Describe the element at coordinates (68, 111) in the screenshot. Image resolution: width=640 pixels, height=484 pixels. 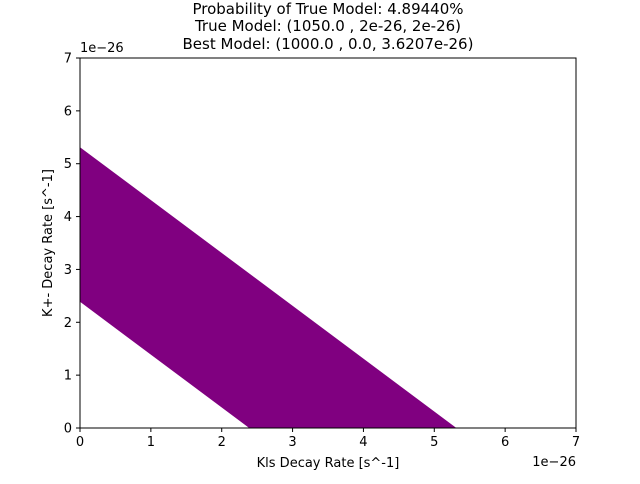
I see `y-tick-label: 6` at that location.